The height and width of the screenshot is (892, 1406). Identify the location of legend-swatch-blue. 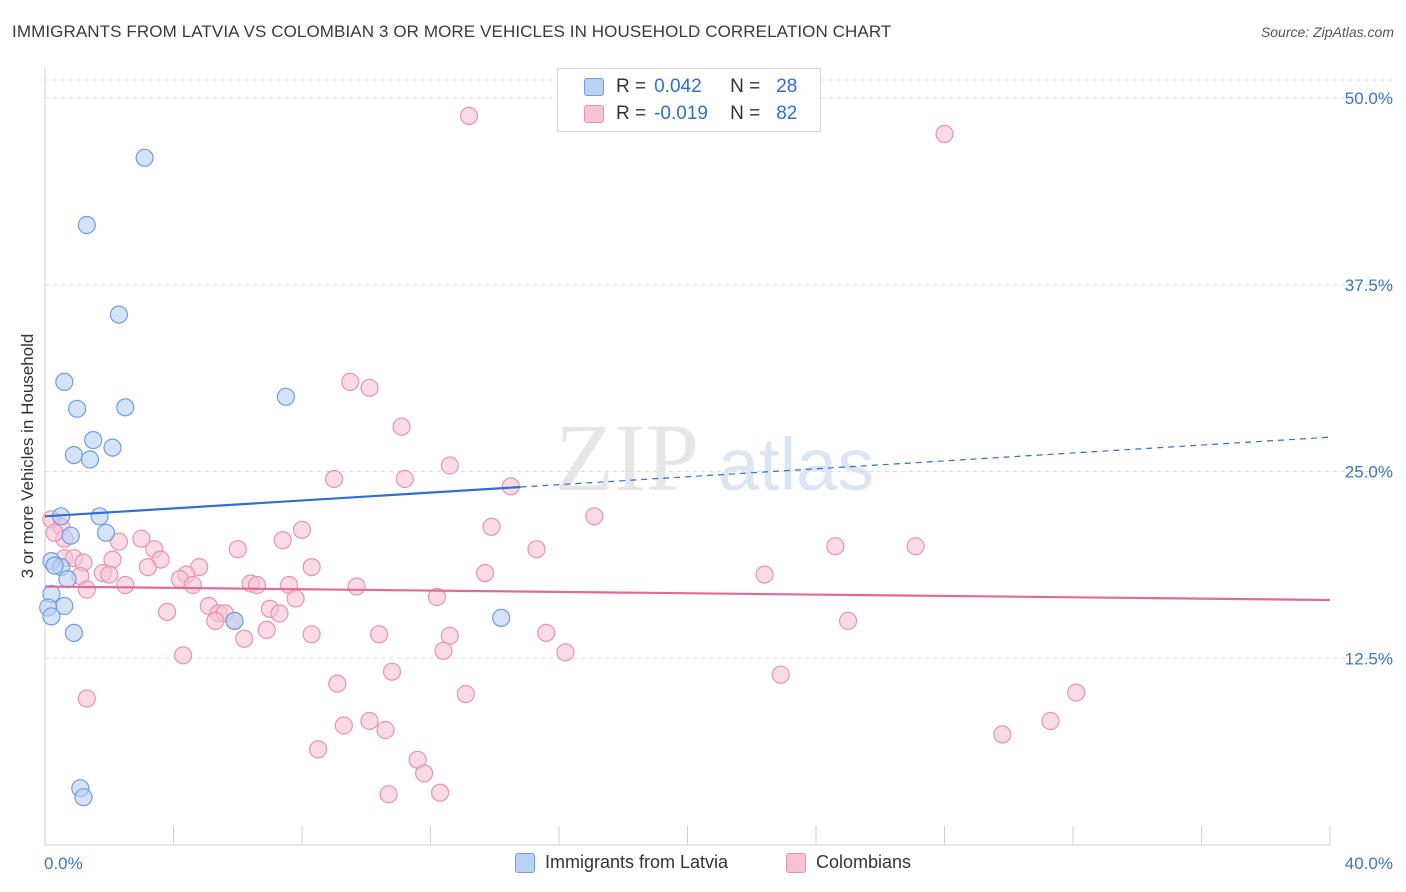
(594, 87).